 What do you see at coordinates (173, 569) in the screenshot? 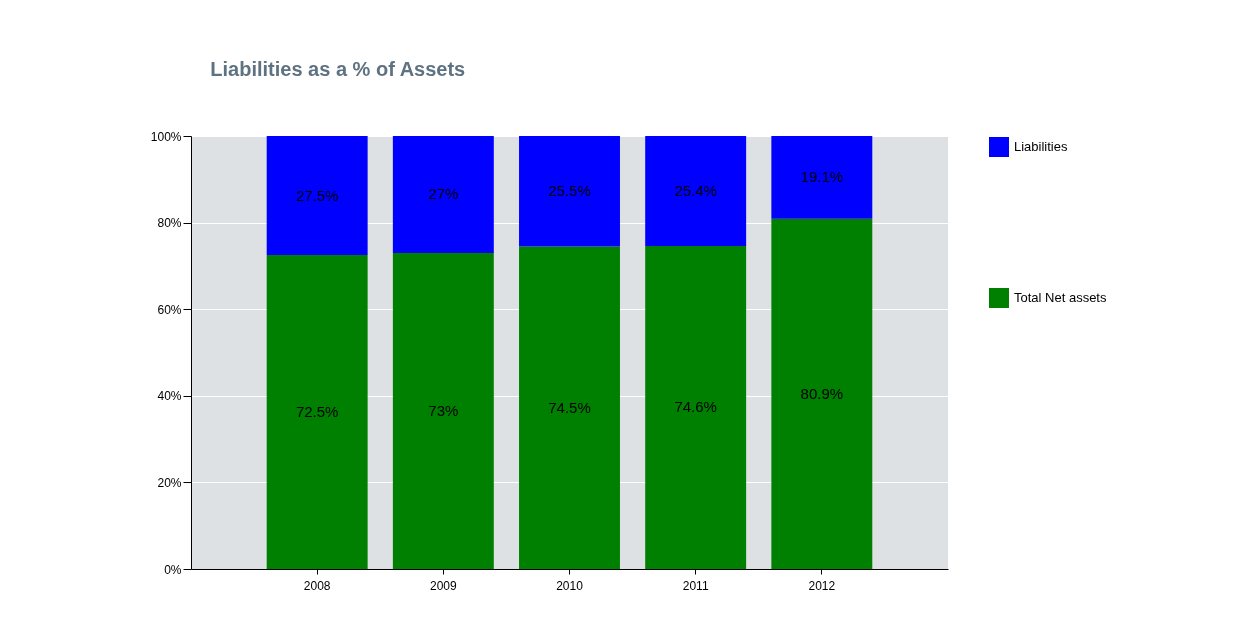
I see `y-tick-label: 0%` at bounding box center [173, 569].